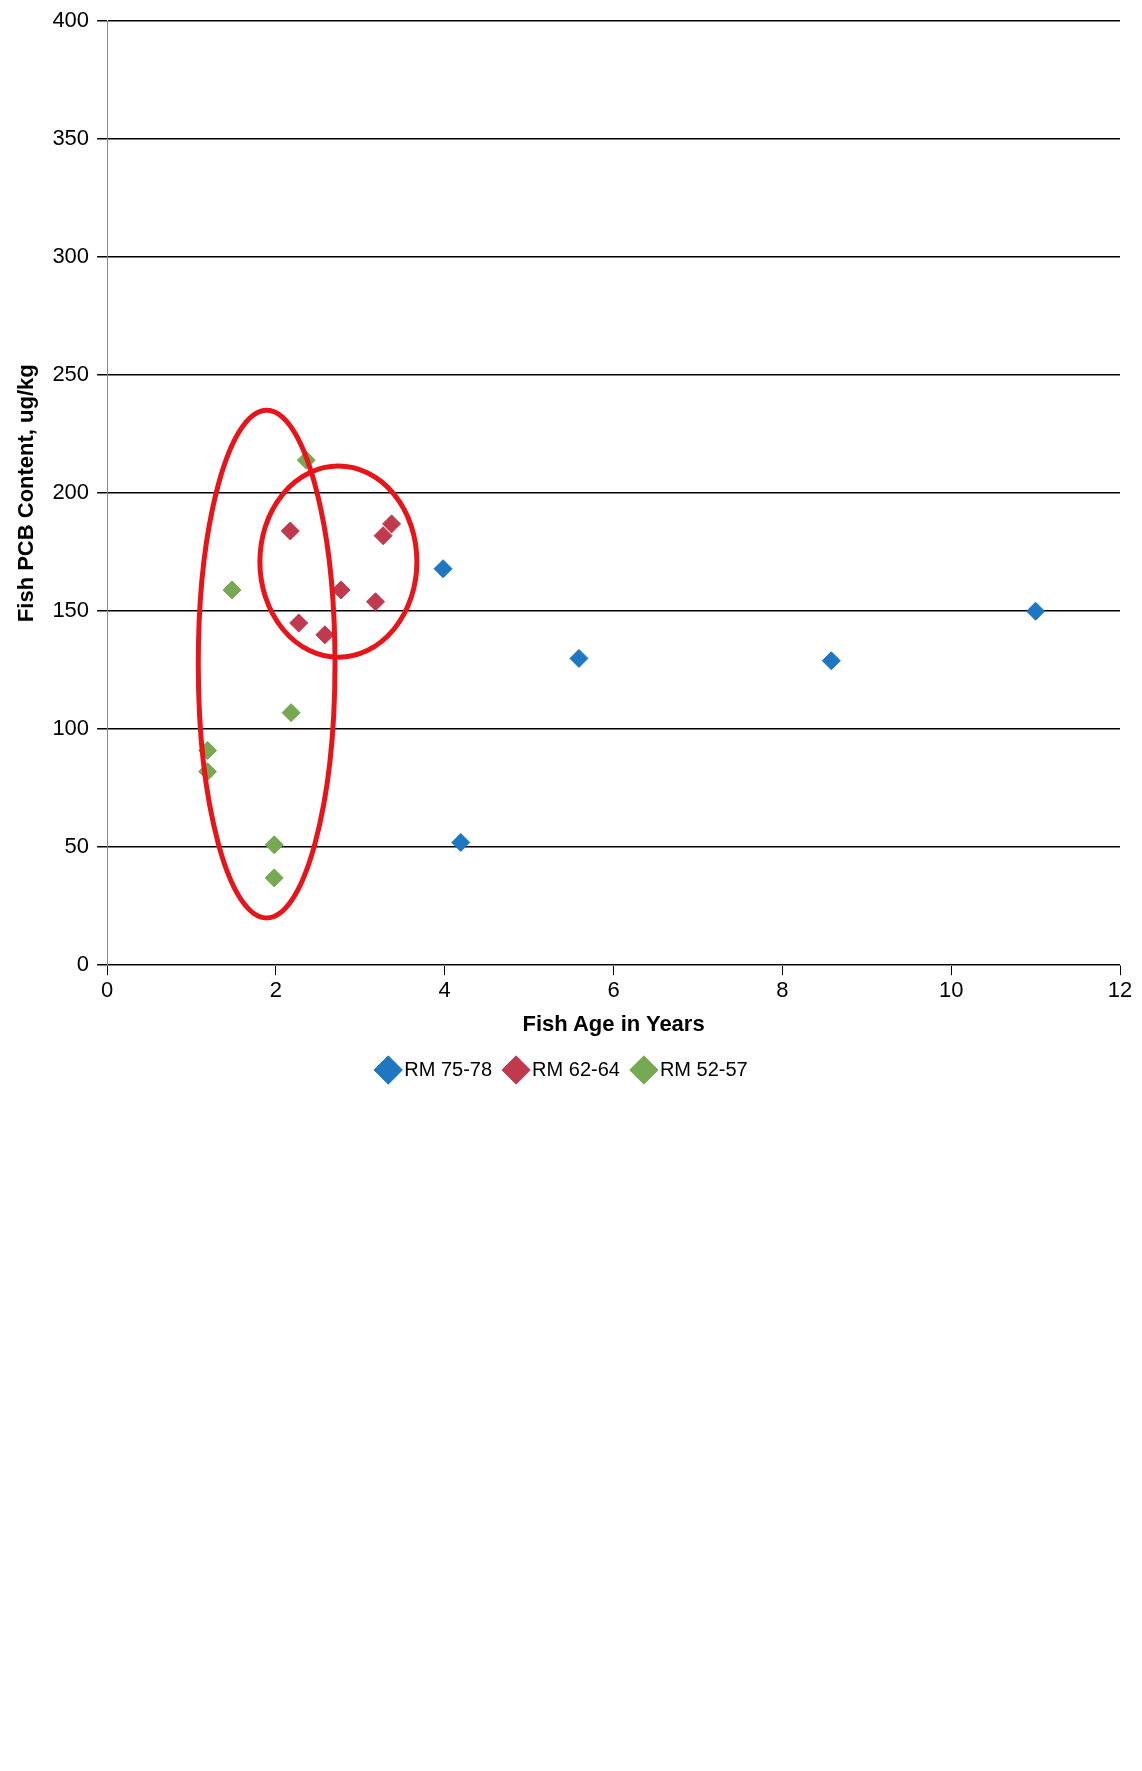 The image size is (1142, 1771). Describe the element at coordinates (77, 846) in the screenshot. I see `y-tick-label: 50` at that location.